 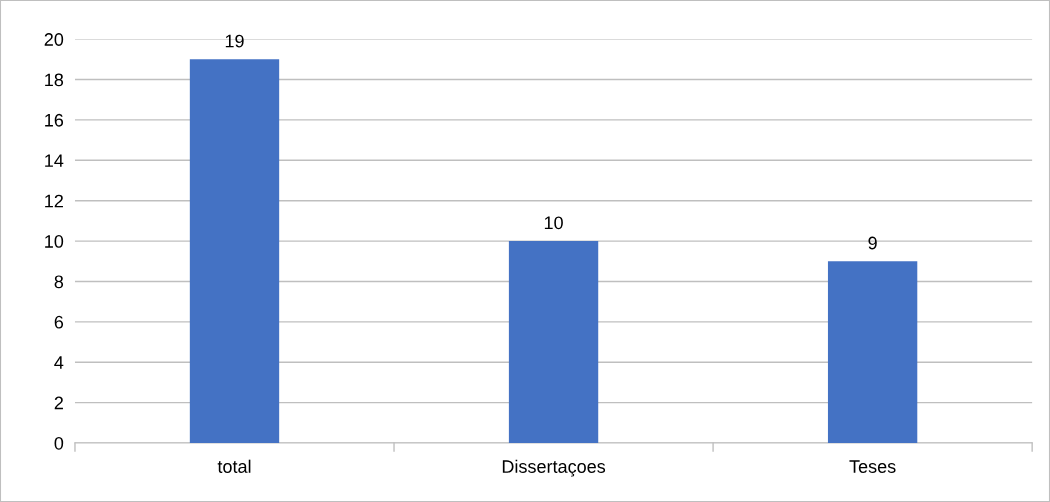 What do you see at coordinates (553, 223) in the screenshot?
I see `data-label: 10` at bounding box center [553, 223].